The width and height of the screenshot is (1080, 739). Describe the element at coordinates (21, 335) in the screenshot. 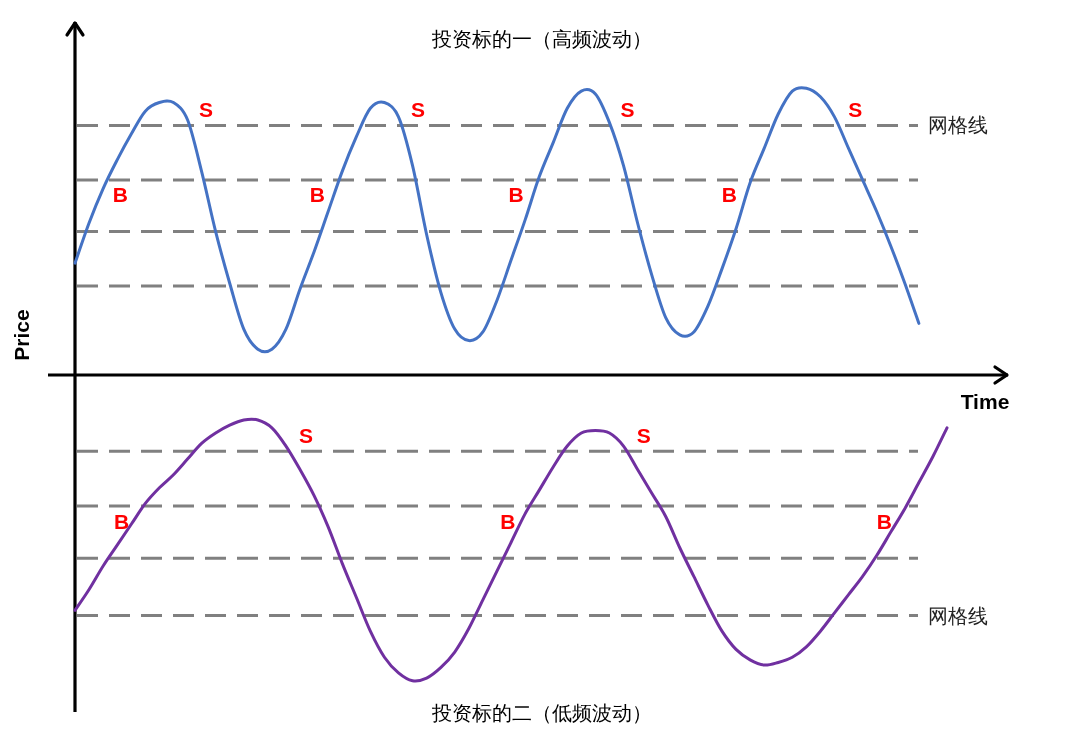

I see `y-axis-title: Price` at that location.